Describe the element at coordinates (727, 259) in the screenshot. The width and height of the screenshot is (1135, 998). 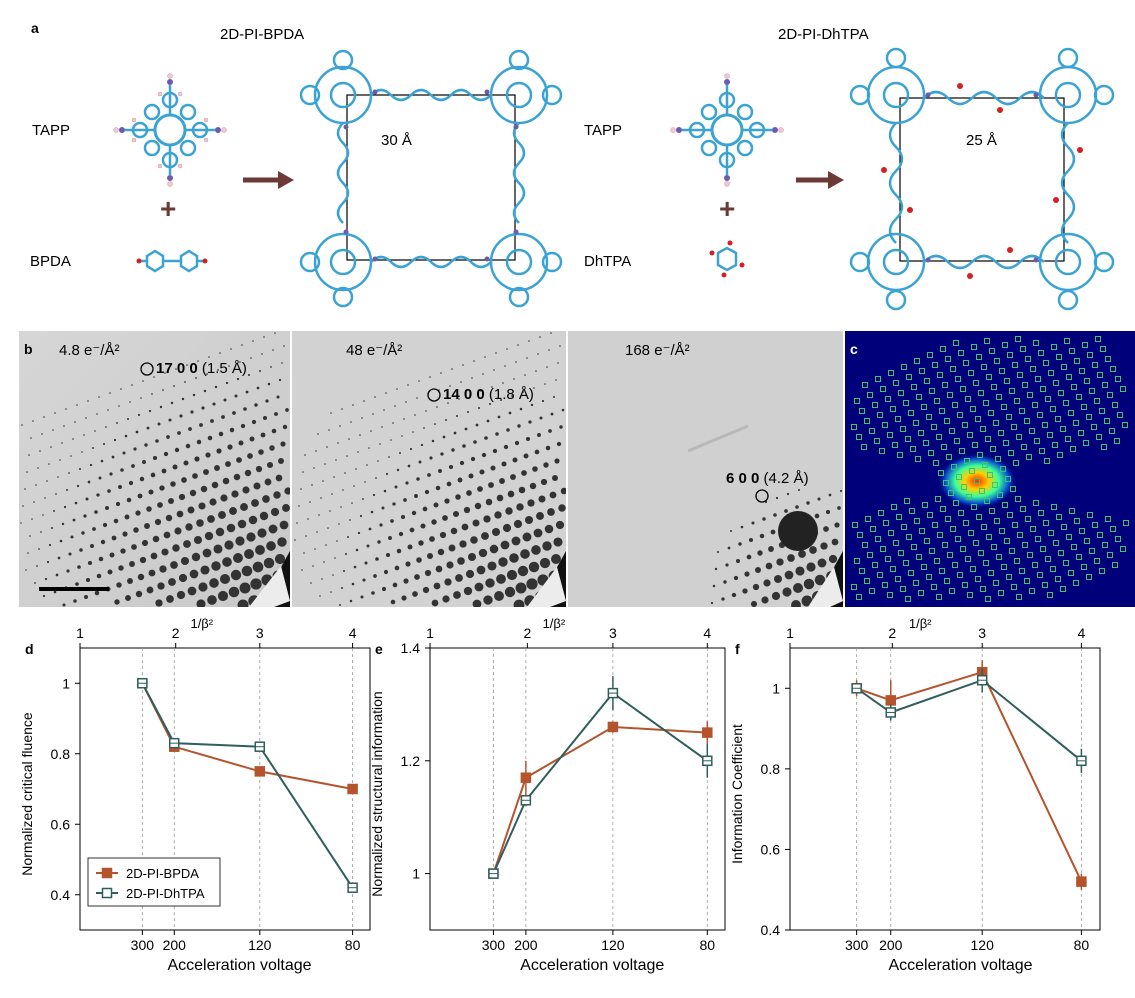
I see `dhtpa-molecule` at that location.